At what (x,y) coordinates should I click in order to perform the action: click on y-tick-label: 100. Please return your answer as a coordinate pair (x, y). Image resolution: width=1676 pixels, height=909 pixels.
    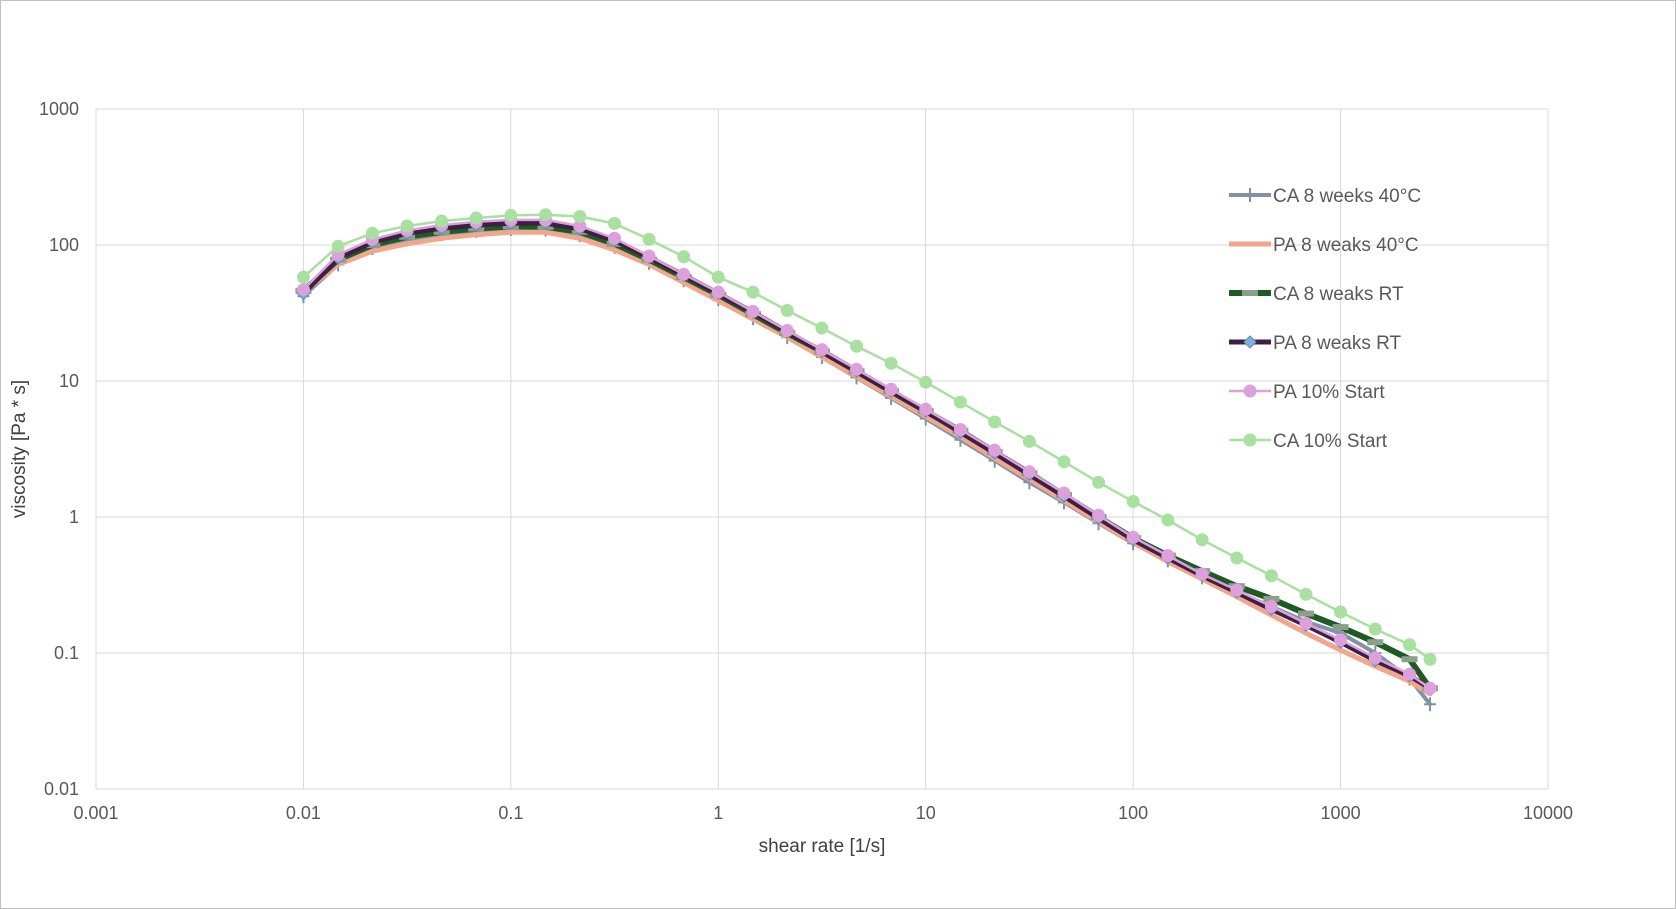
    Looking at the image, I should click on (64, 245).